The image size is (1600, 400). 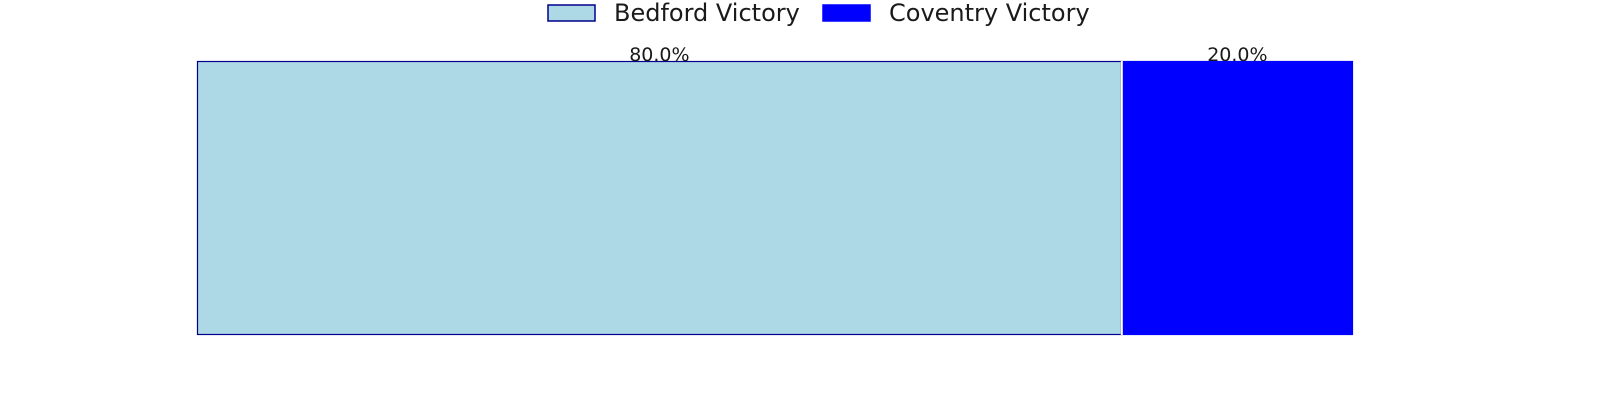 I want to click on data-label-bedford-victory: 80.0%, so click(x=659, y=55).